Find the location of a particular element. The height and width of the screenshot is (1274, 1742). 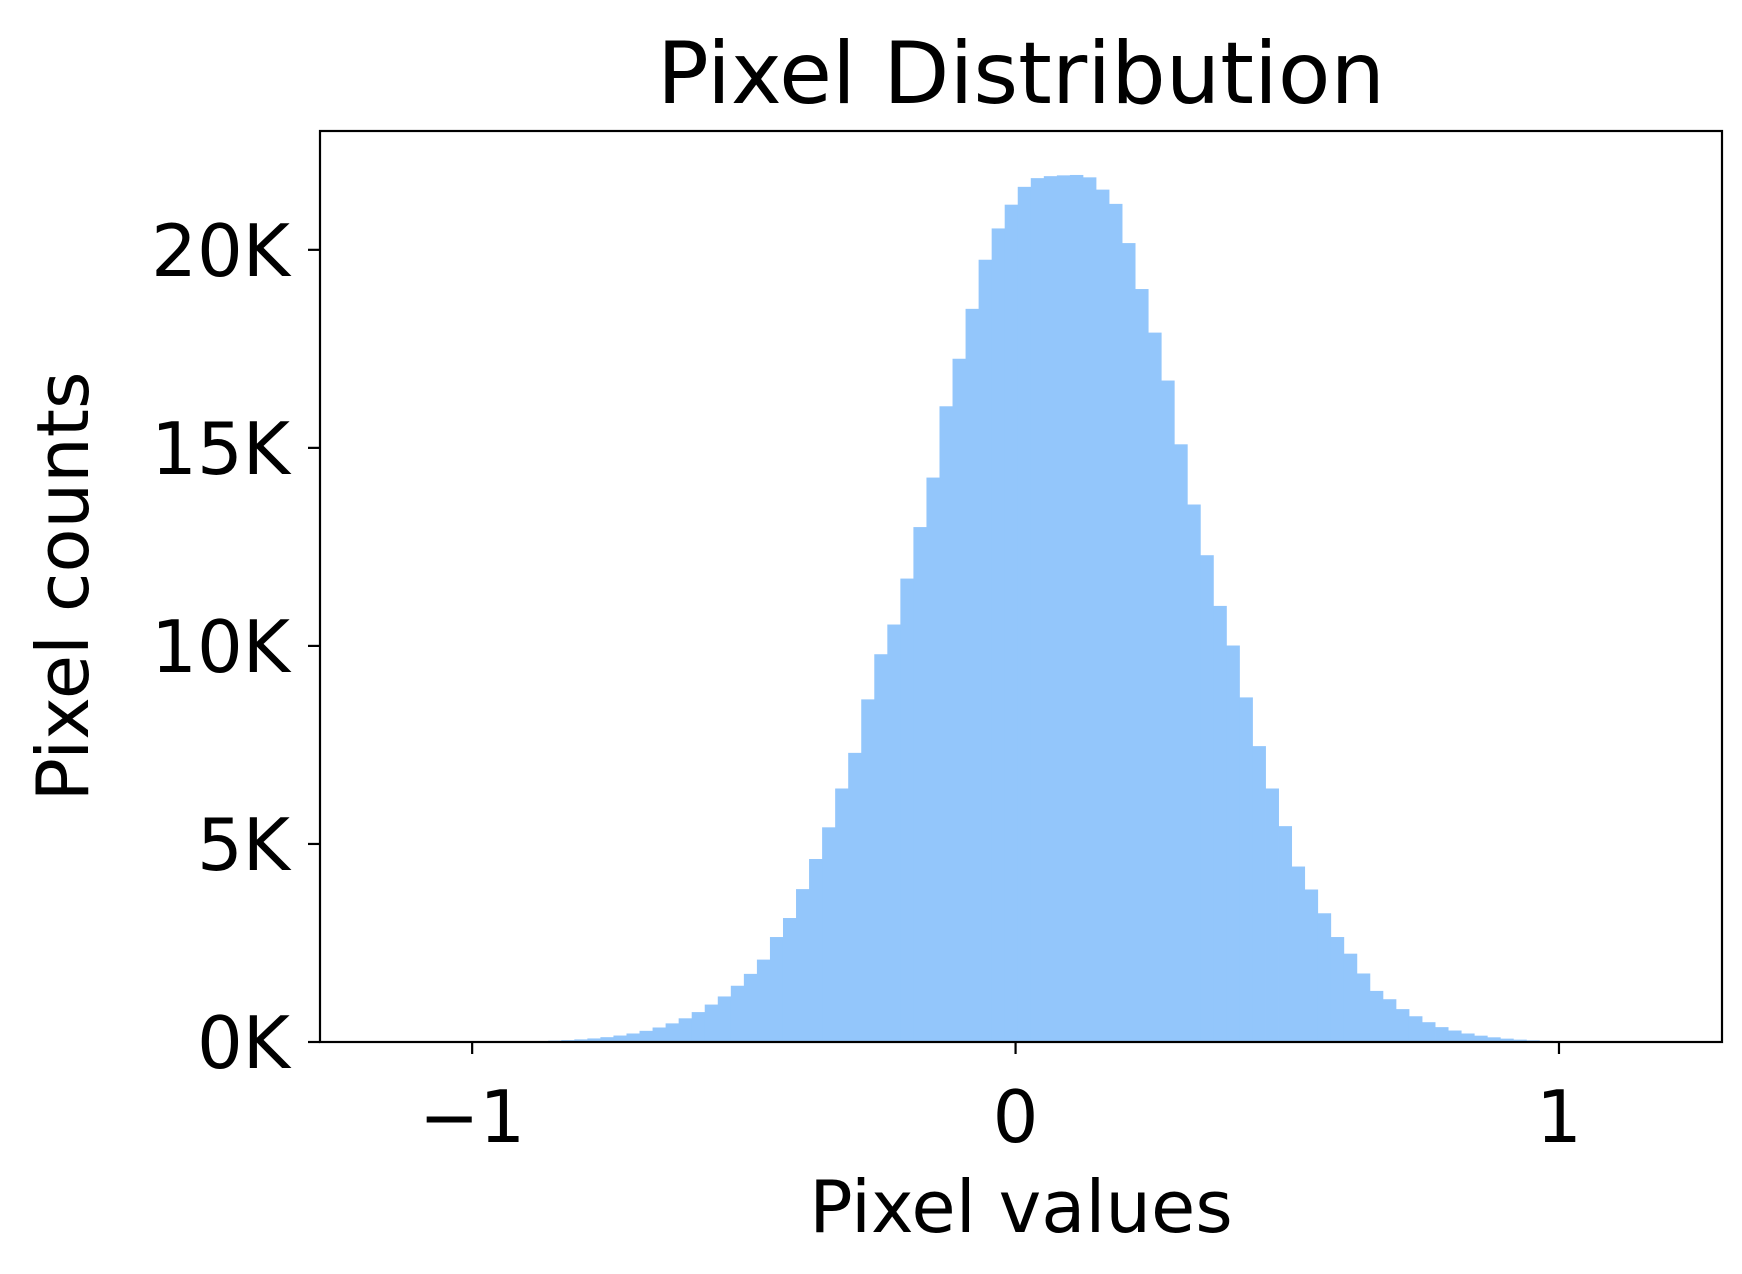

x-tick-label: 0 is located at coordinates (1016, 1117).